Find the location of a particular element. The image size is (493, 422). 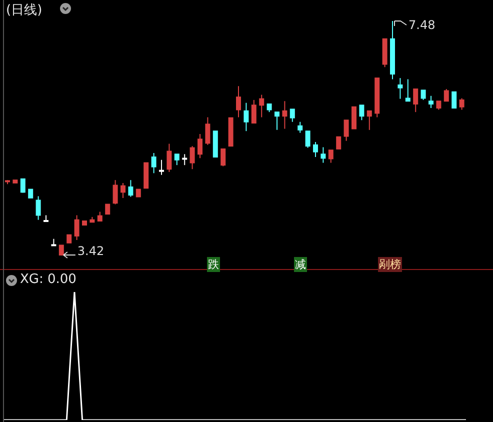

chart-title: (日线) is located at coordinates (24, 10).